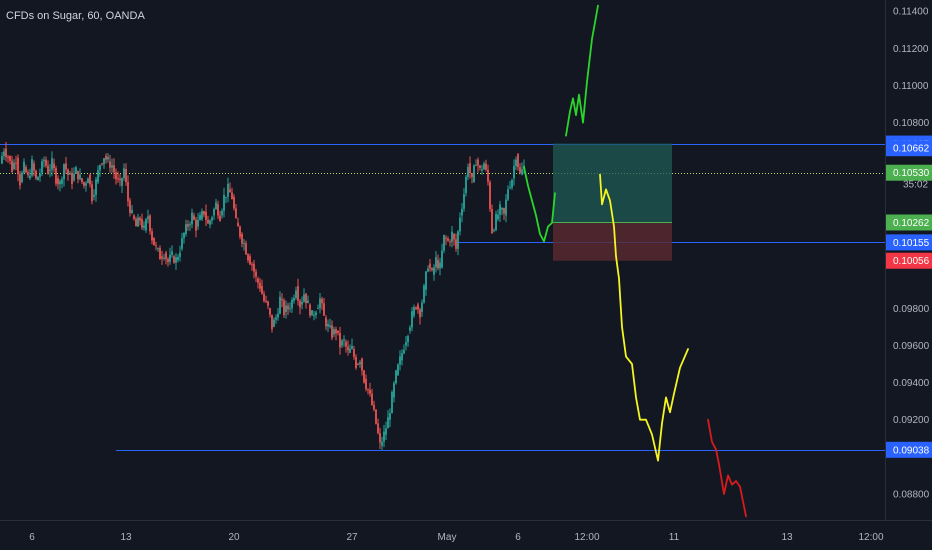  What do you see at coordinates (518, 537) in the screenshot?
I see `time-tick-label: 6` at bounding box center [518, 537].